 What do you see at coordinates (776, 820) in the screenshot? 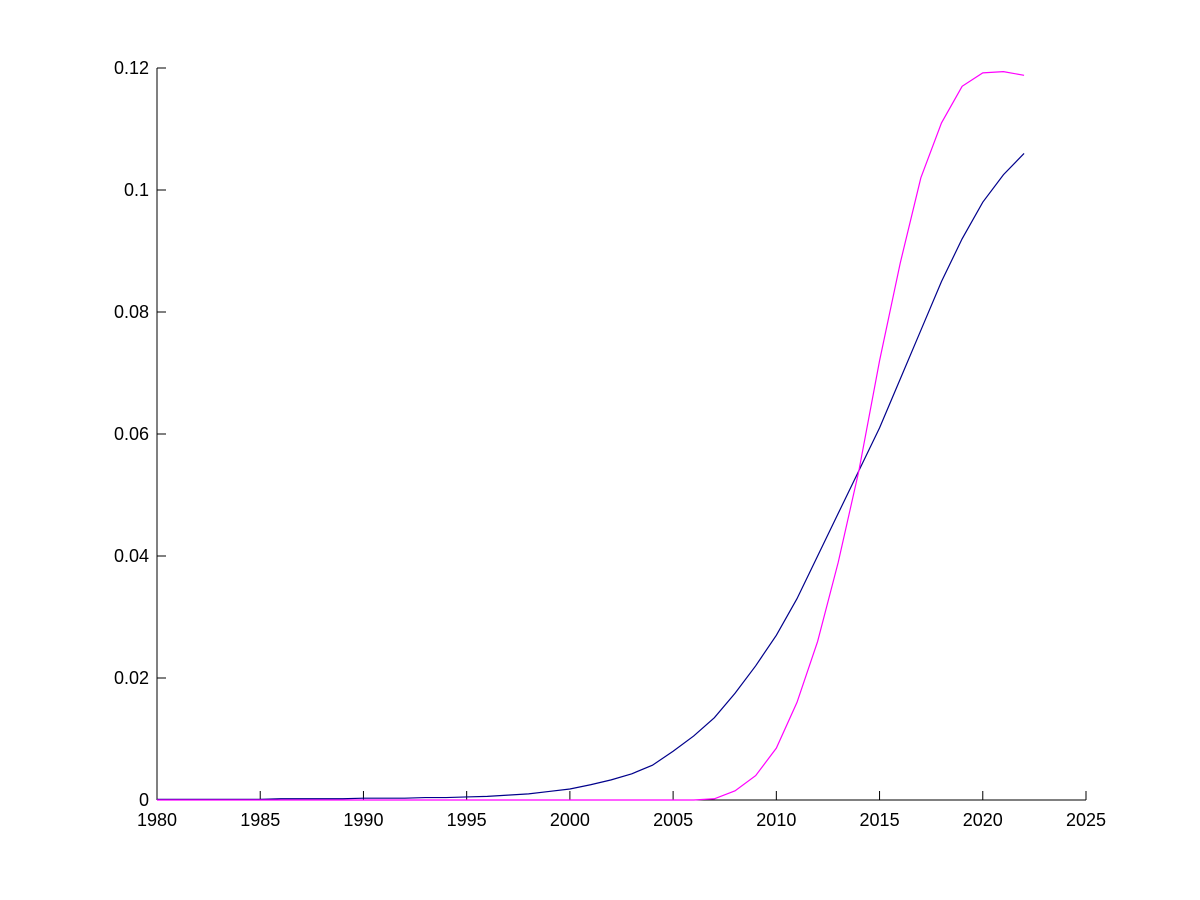
I see `x-tick-label: 2010` at bounding box center [776, 820].